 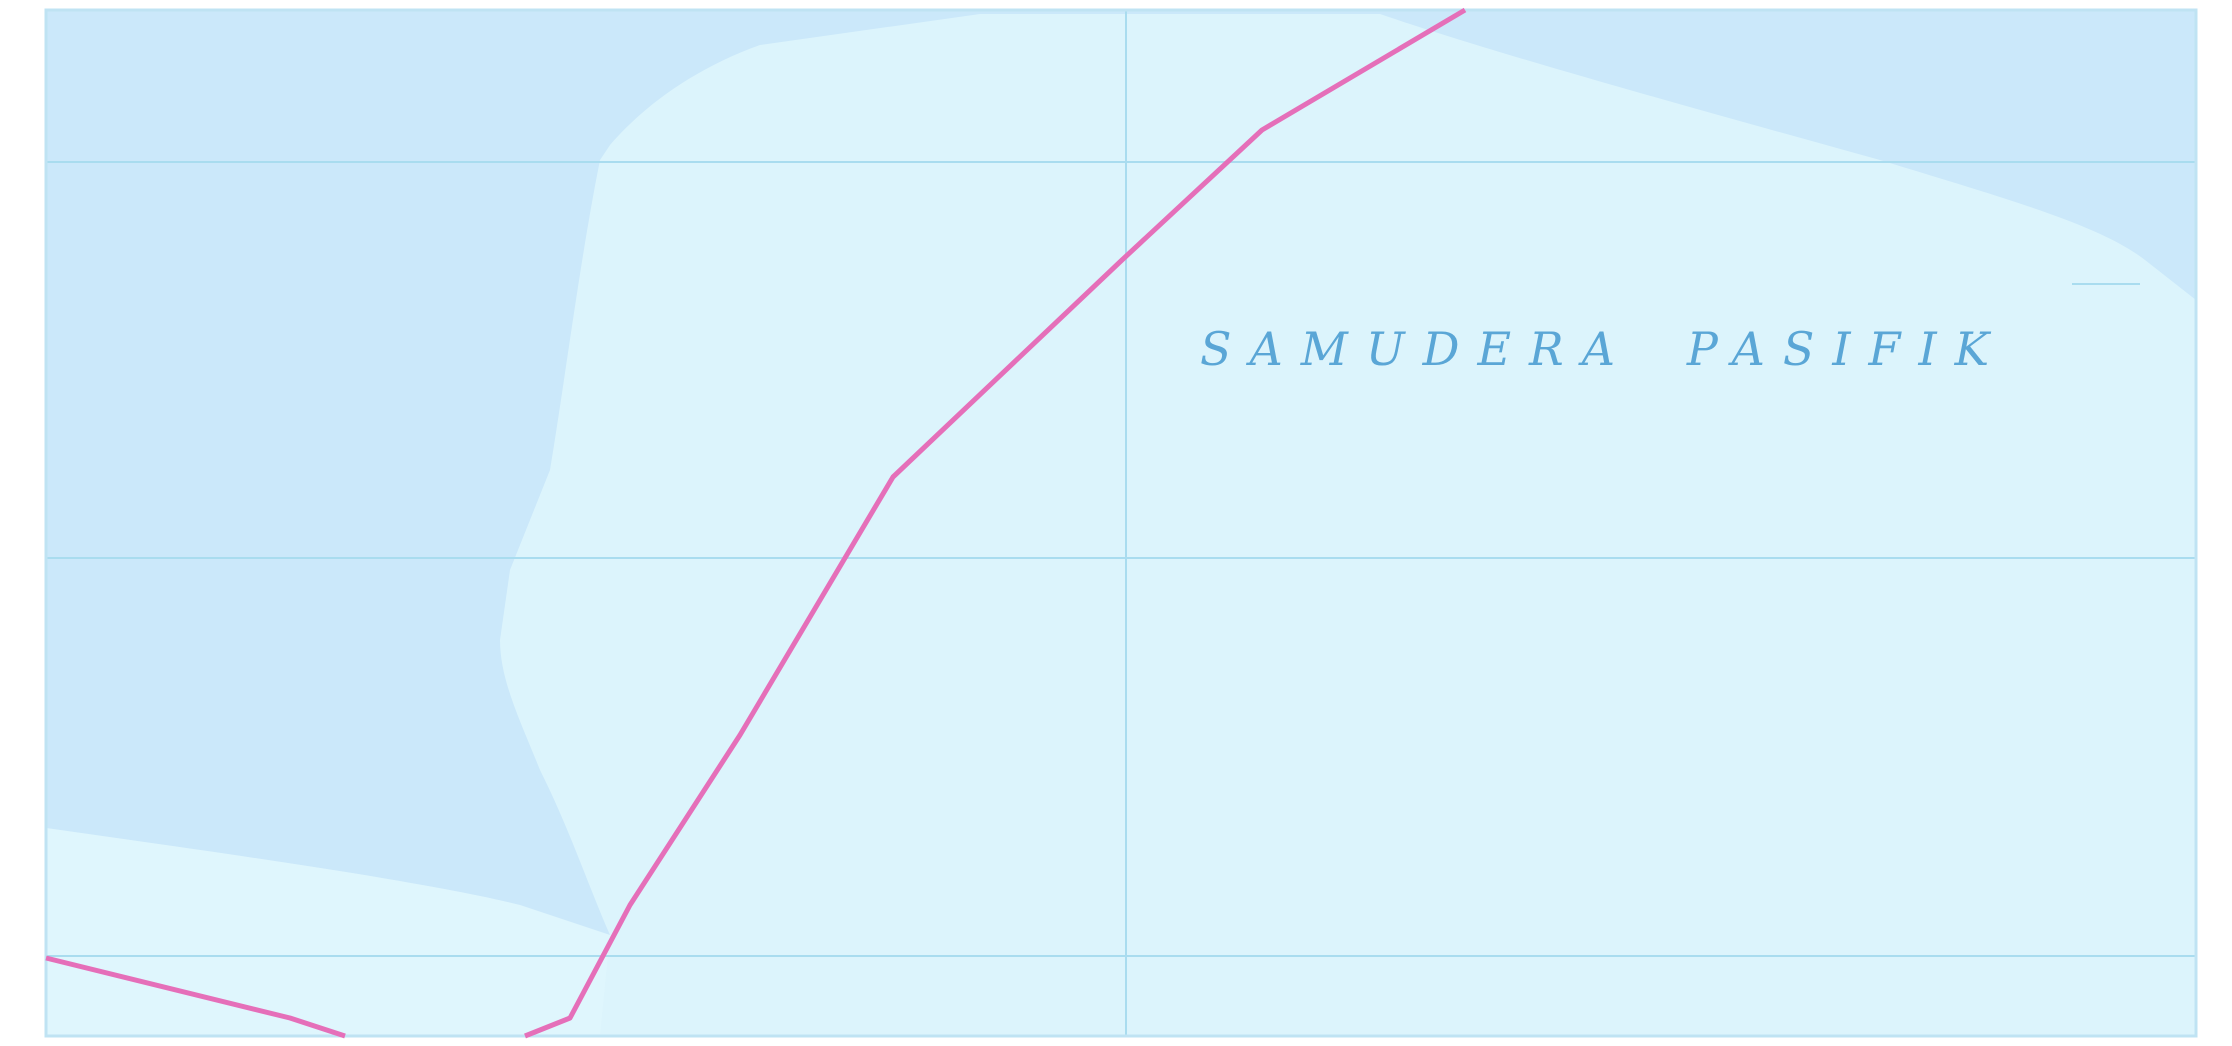 I want to click on maritime-boundary-line-west, so click(x=195, y=997).